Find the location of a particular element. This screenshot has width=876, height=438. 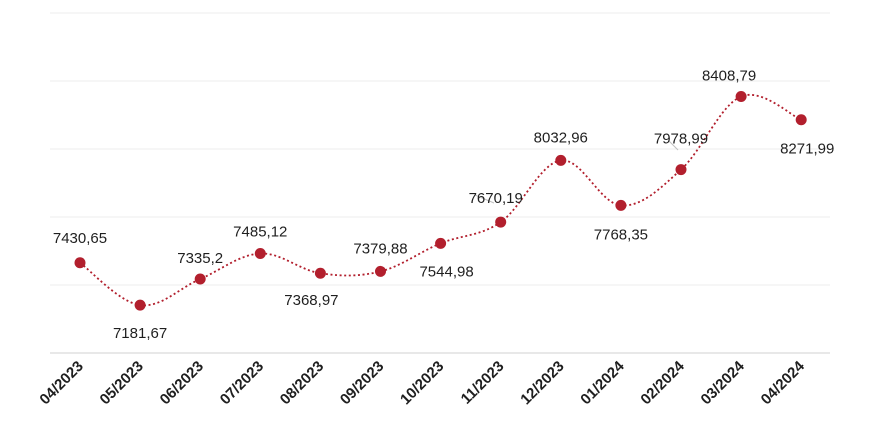

data-label-01-2024: 7768,35 is located at coordinates (621, 234).